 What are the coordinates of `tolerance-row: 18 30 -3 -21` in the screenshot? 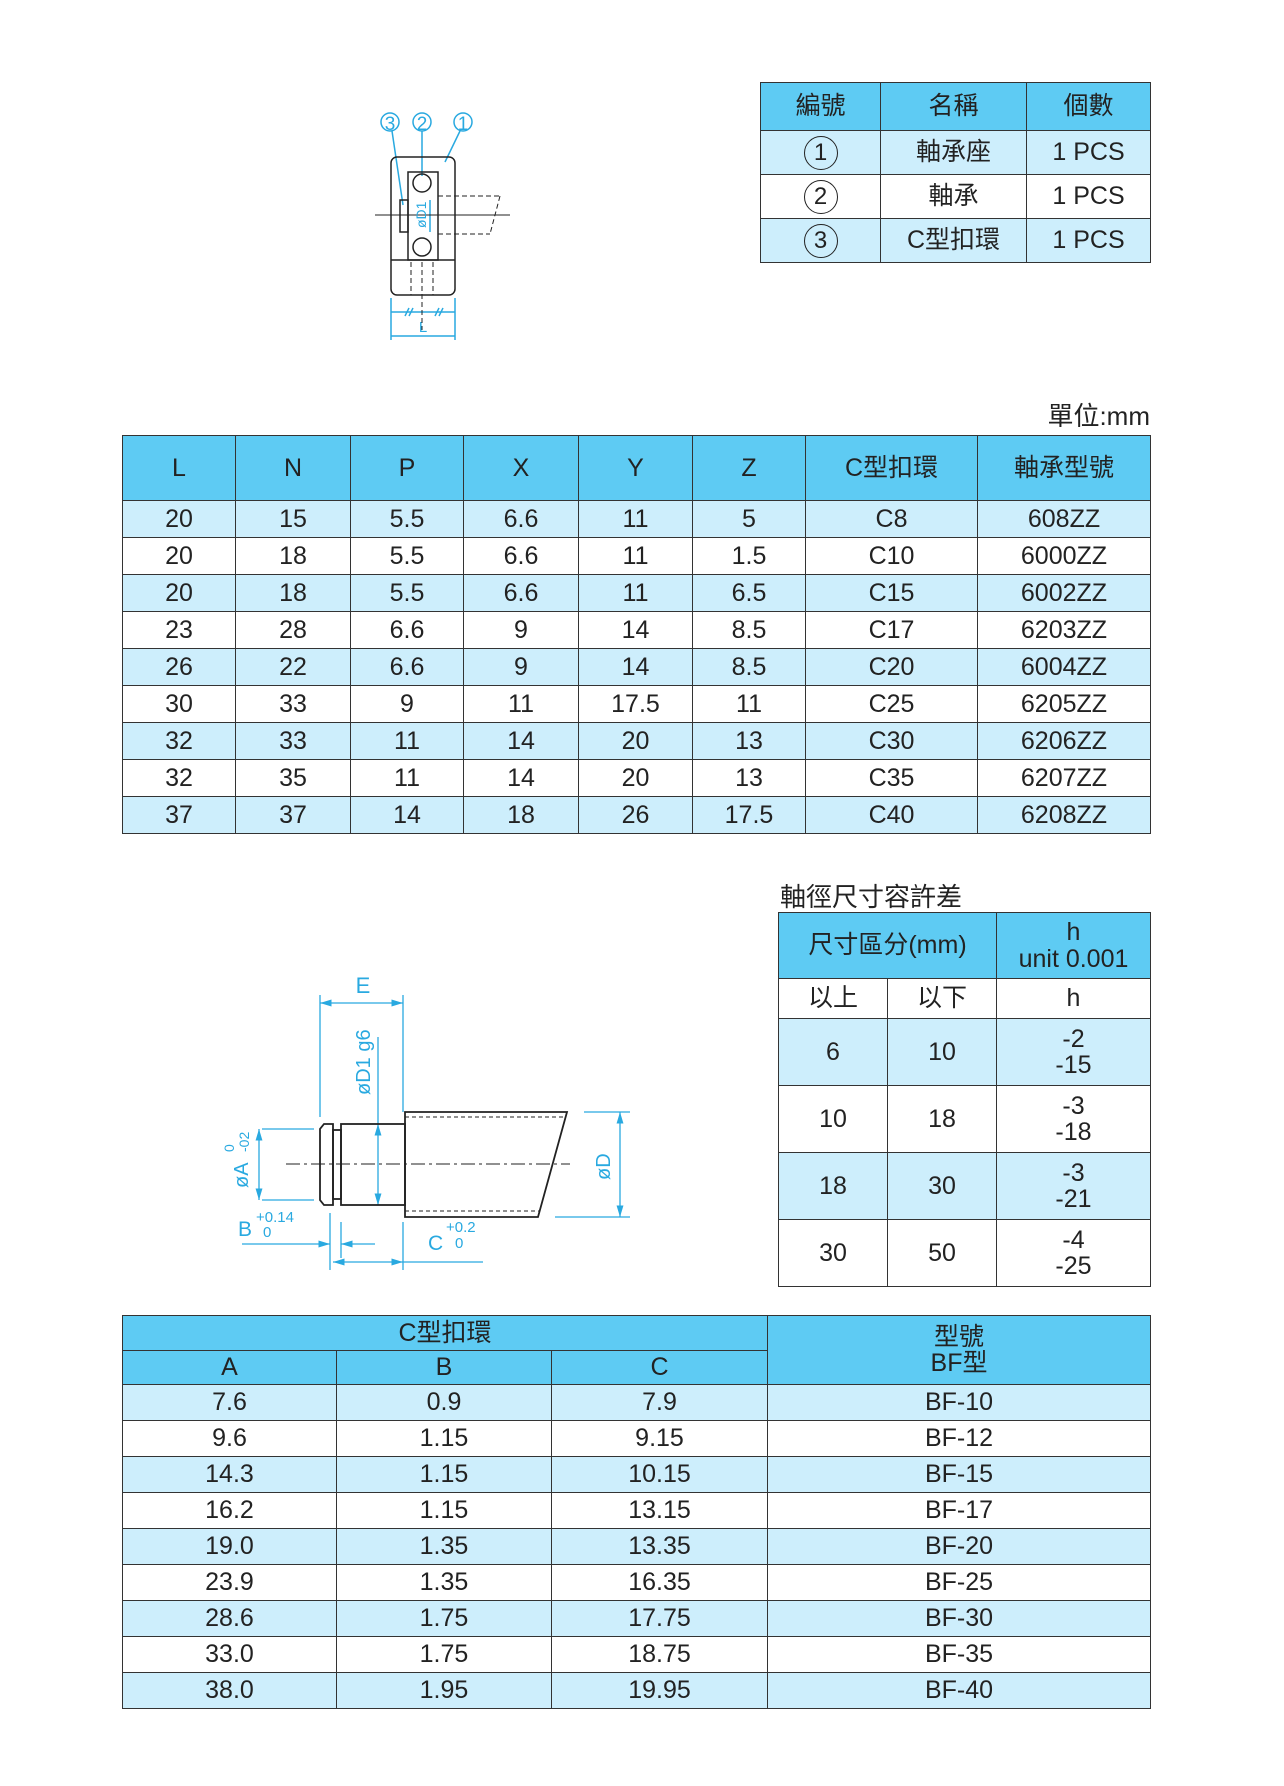 It's located at (964, 1186).